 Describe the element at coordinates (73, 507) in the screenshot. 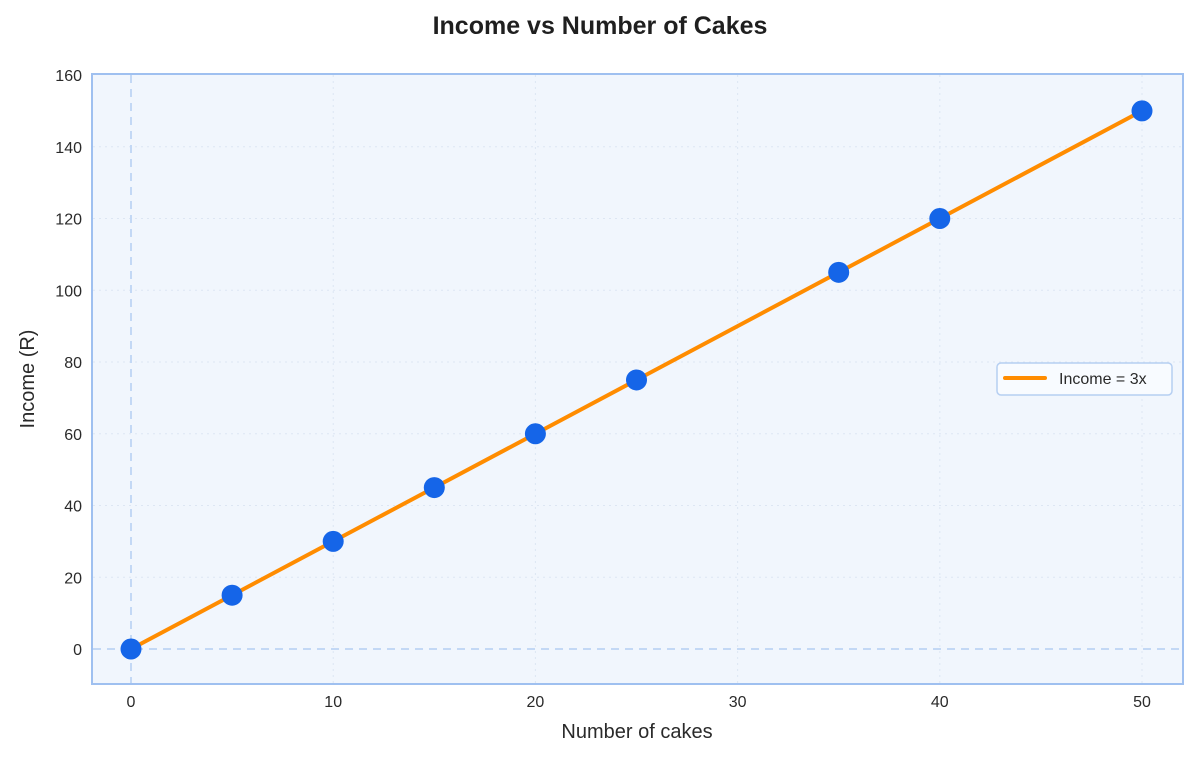

I see `y-tick-label: 40` at that location.